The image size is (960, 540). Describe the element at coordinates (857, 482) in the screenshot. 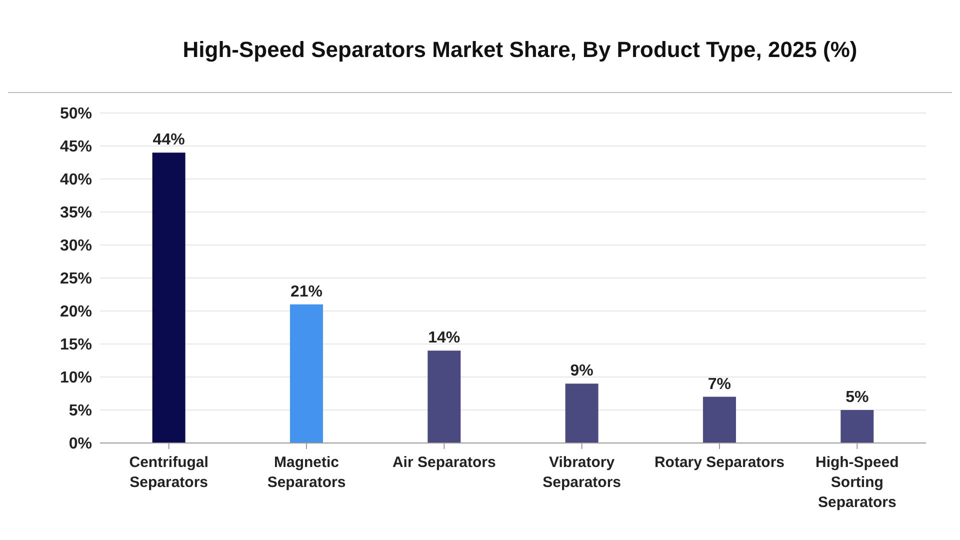

I see `x-tick-label: High-Speed Sorting Separators` at that location.